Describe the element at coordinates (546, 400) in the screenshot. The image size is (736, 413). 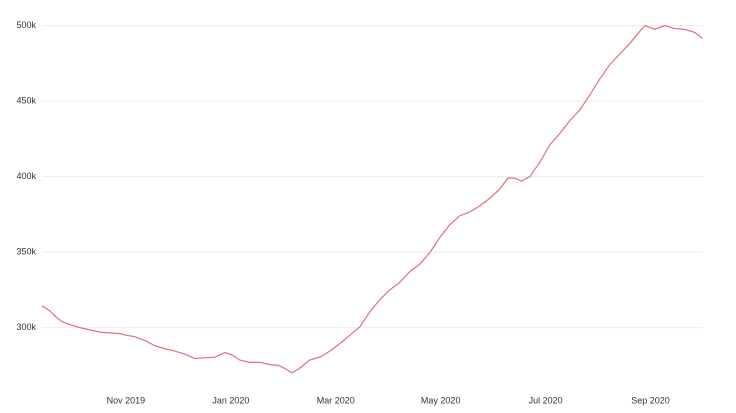
I see `x-tick-label: Jul 2020` at that location.